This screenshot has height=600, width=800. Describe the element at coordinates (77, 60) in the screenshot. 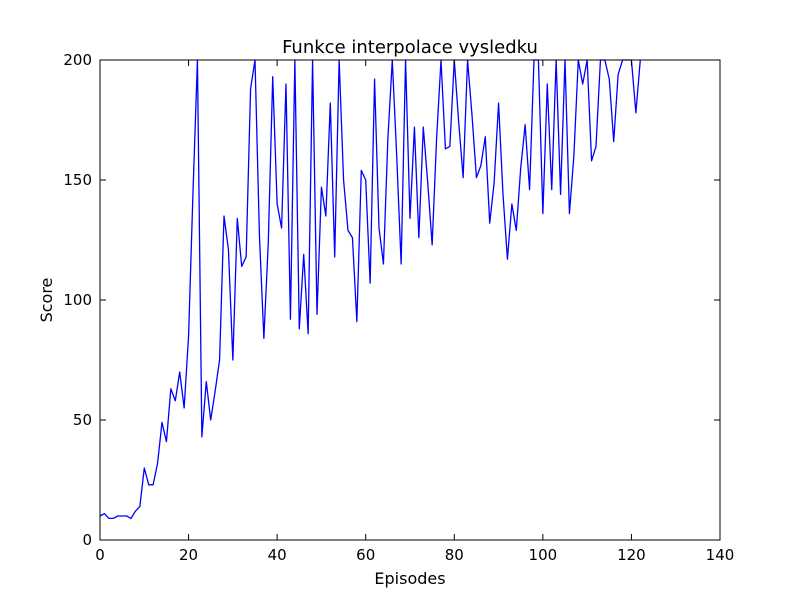

I see `y-tick-label: 200` at that location.